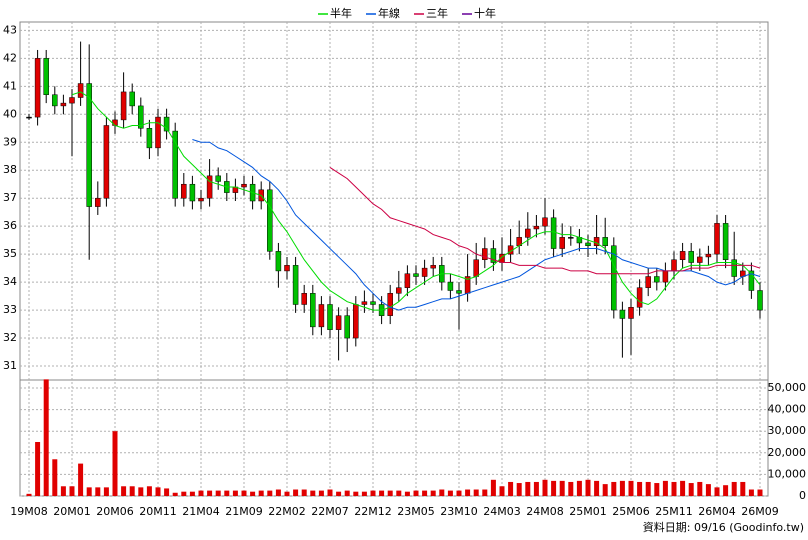 This screenshot has height=540, width=808. I want to click on x-tick-label: 20M11, so click(158, 511).